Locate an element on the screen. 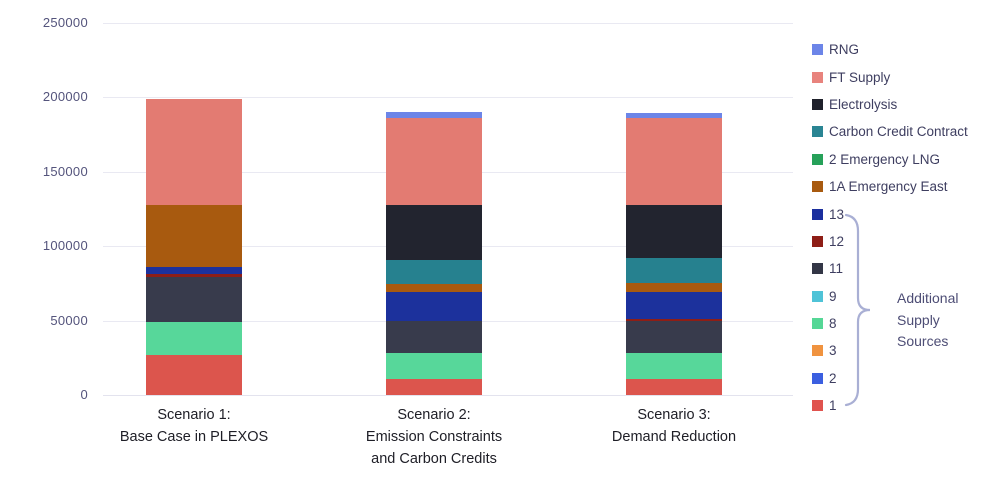 This screenshot has width=1000, height=483. y-axis-tick-150000: 150000 is located at coordinates (65, 171).